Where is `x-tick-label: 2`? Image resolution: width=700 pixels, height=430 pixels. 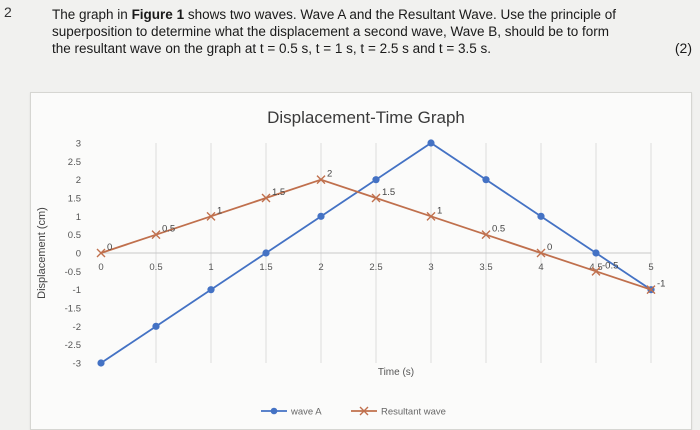 x-tick-label: 2 is located at coordinates (320, 267).